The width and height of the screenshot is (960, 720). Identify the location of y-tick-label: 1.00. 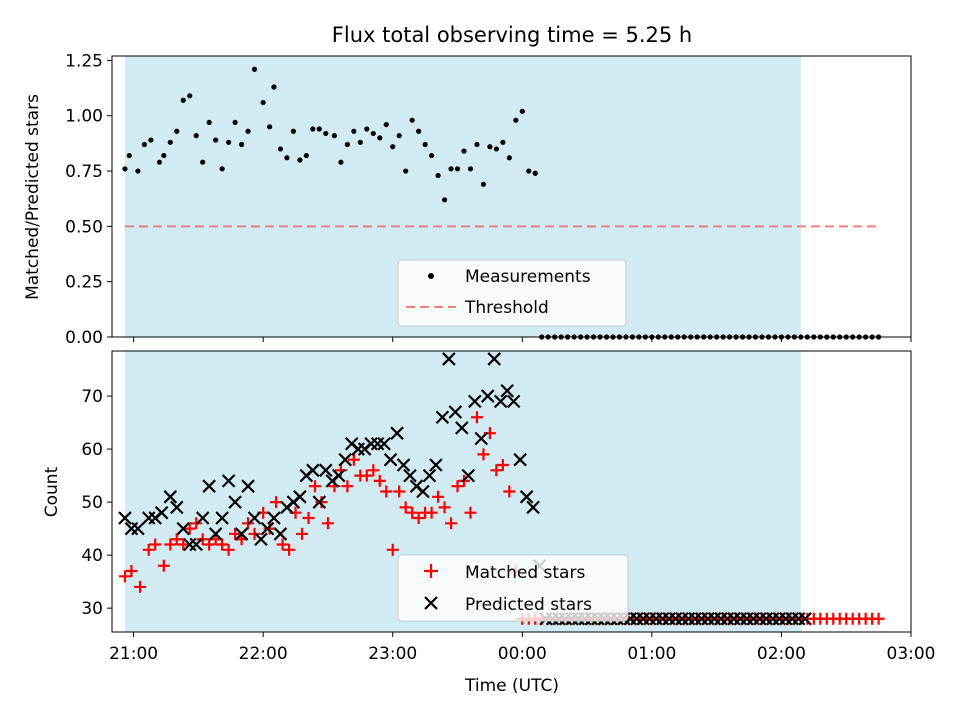
(84, 117).